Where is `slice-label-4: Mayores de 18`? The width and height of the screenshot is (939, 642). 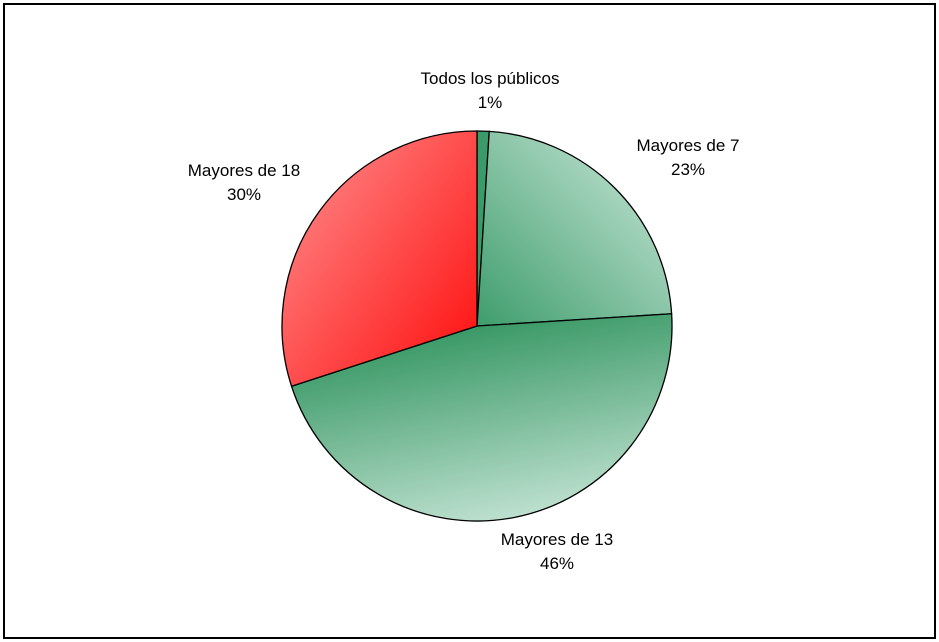
slice-label-4: Mayores de 18 is located at coordinates (244, 170).